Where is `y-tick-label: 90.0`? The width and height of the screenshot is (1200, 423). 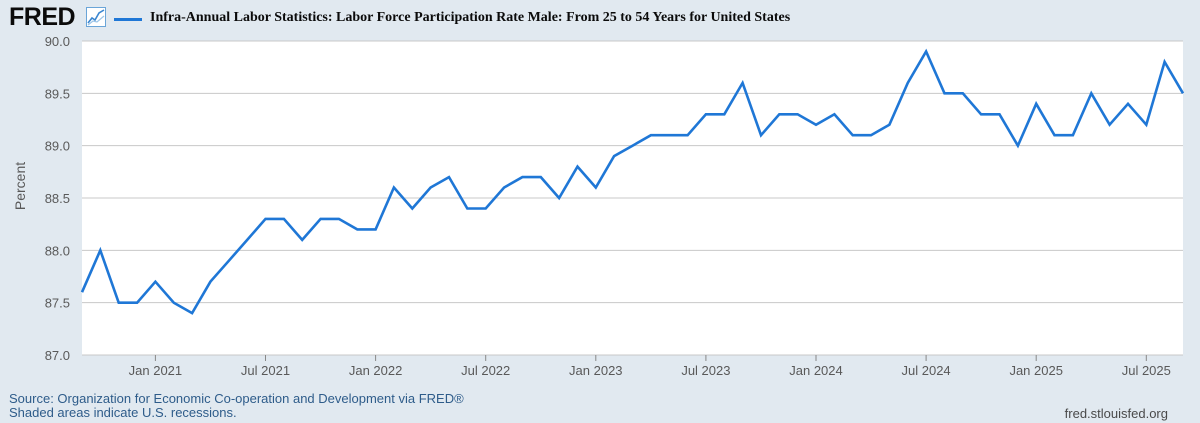
y-tick-label: 90.0 is located at coordinates (57, 41).